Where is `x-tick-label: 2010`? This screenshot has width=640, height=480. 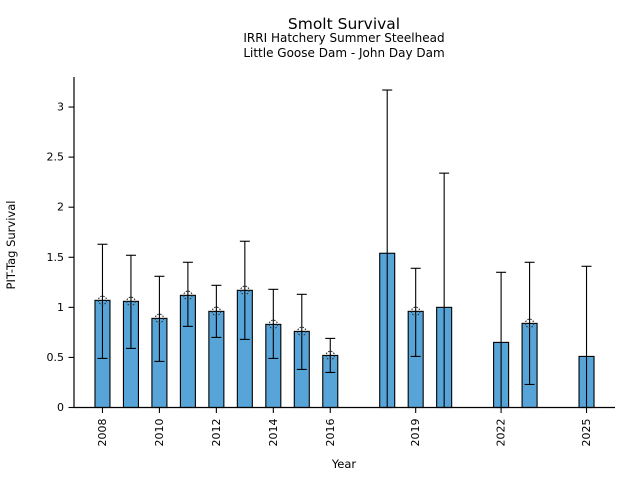
x-tick-label: 2010 is located at coordinates (159, 433).